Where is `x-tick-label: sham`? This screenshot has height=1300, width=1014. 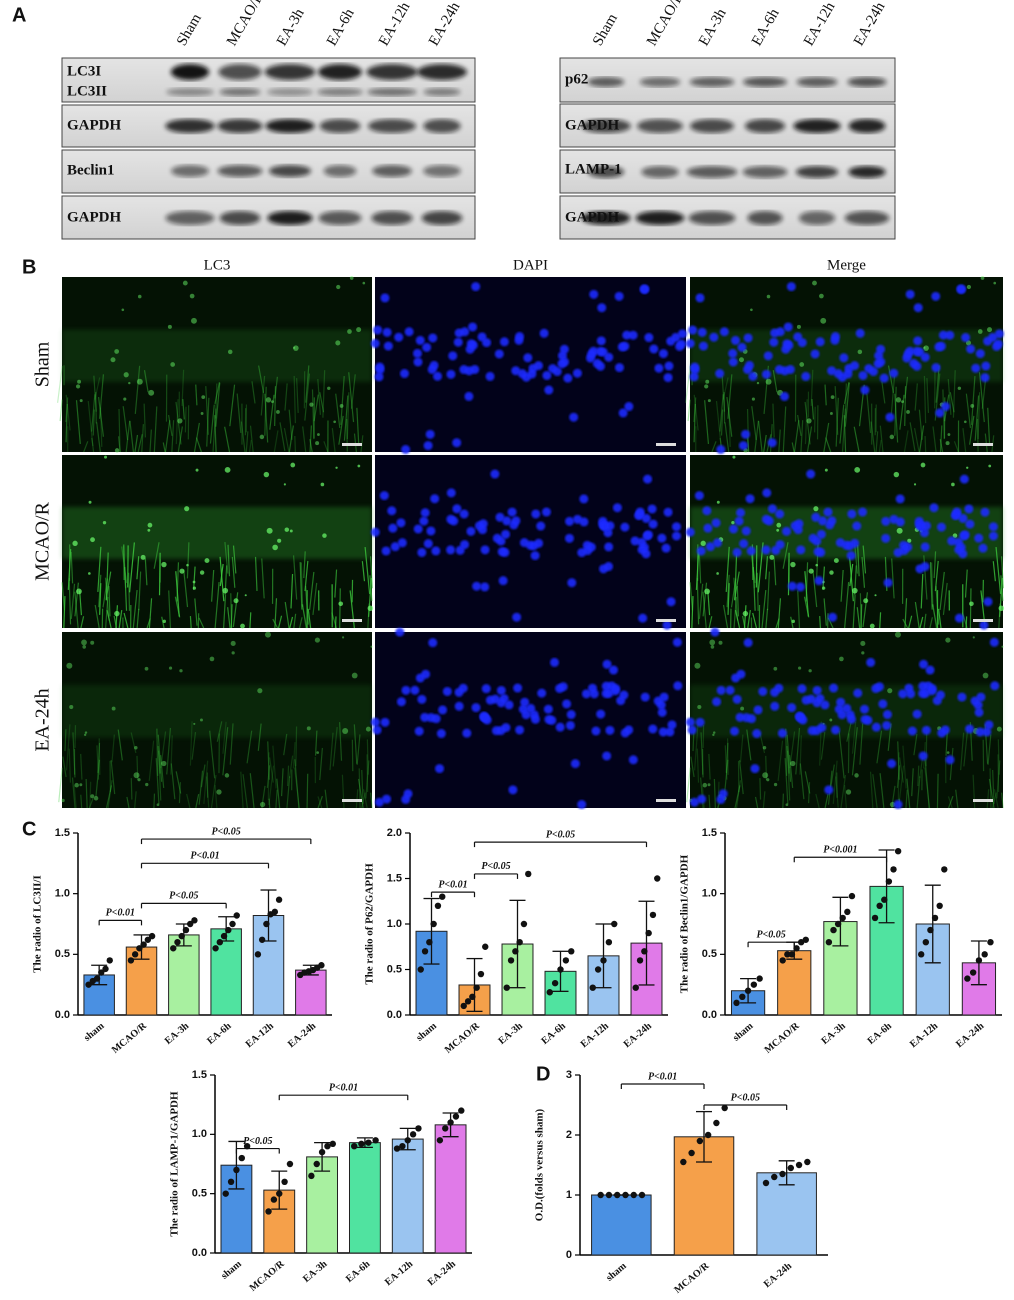
x-tick-label: sham is located at coordinates (743, 1032).